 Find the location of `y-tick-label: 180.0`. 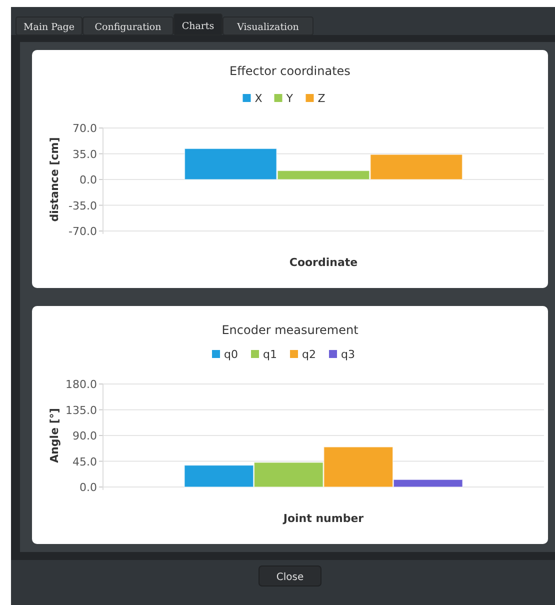

y-tick-label: 180.0 is located at coordinates (81, 384).